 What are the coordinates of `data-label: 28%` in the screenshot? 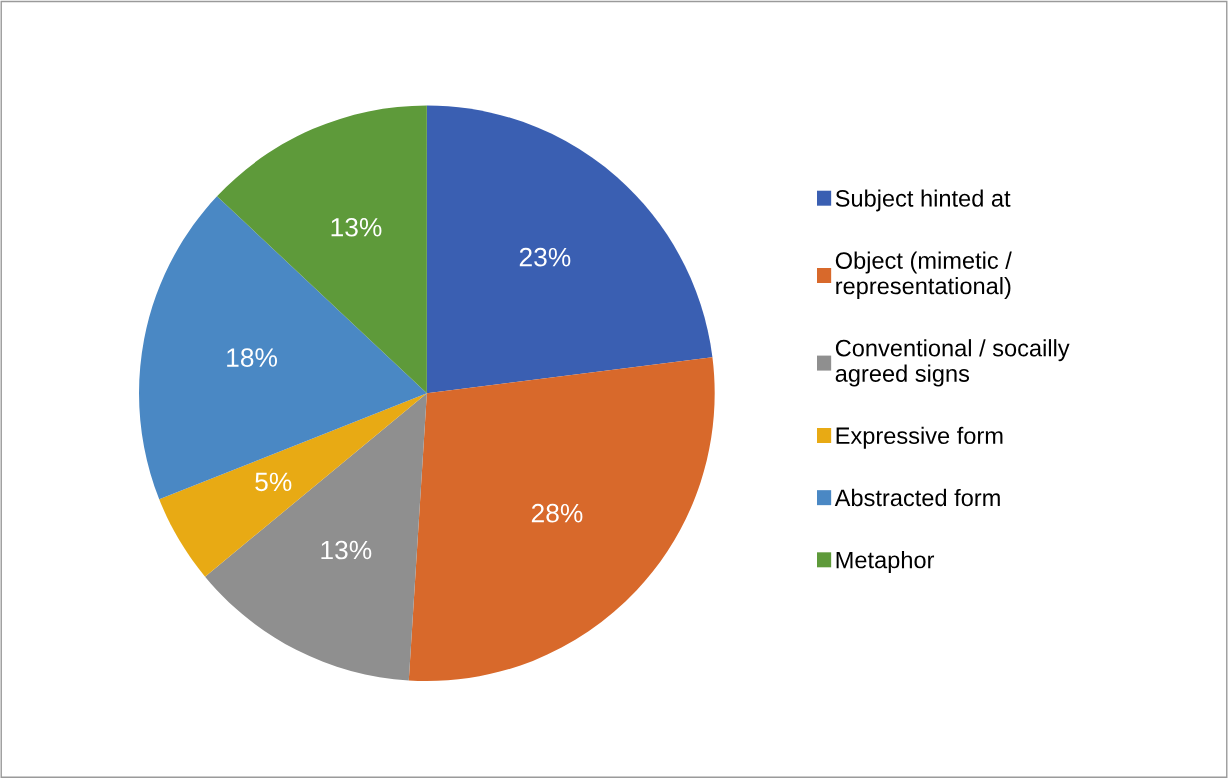 It's located at (557, 513).